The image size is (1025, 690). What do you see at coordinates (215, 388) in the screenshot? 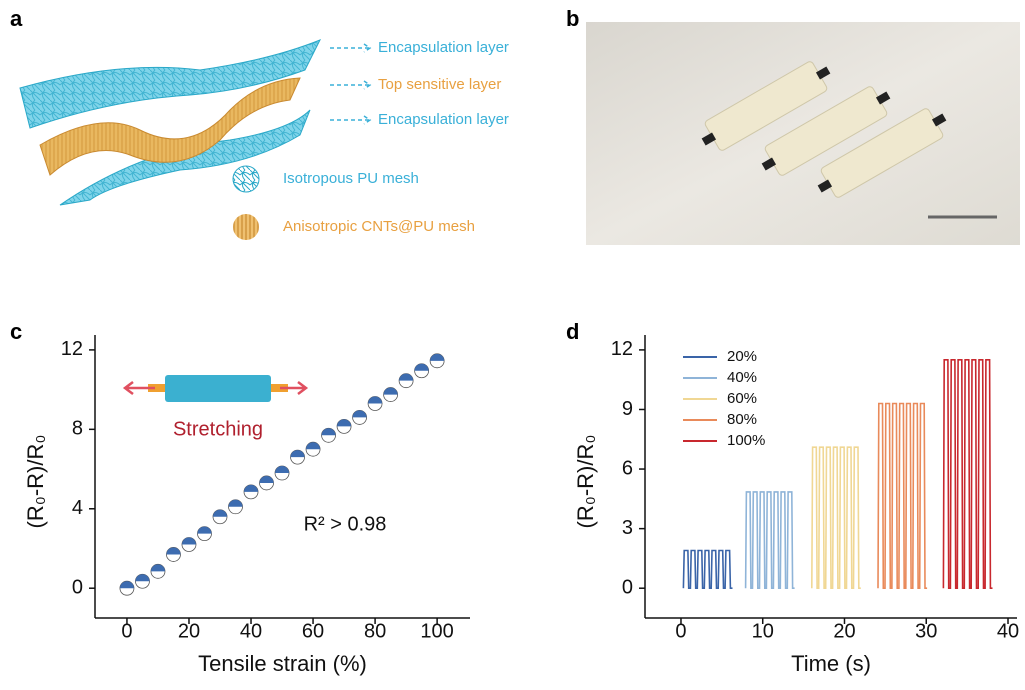
I see `stretch-inset` at bounding box center [215, 388].